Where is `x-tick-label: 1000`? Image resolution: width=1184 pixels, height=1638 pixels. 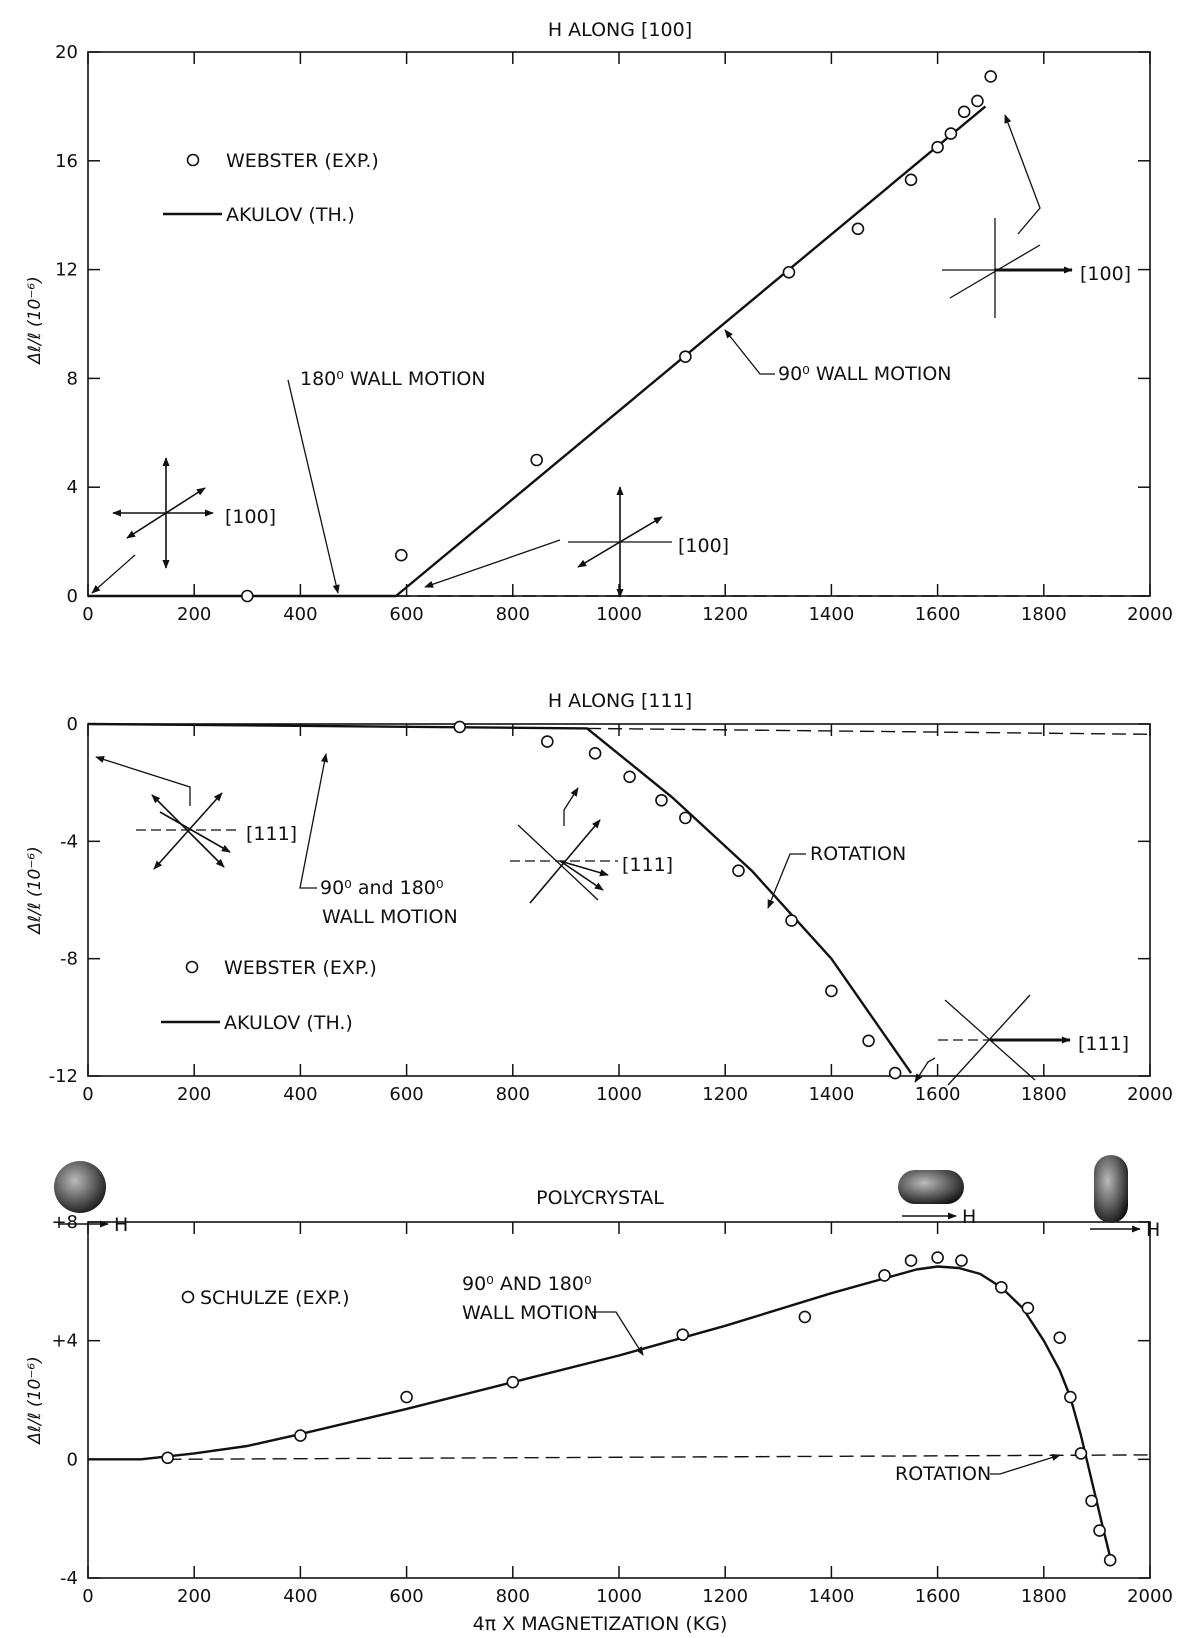
x-tick-label: 1000 is located at coordinates (619, 614).